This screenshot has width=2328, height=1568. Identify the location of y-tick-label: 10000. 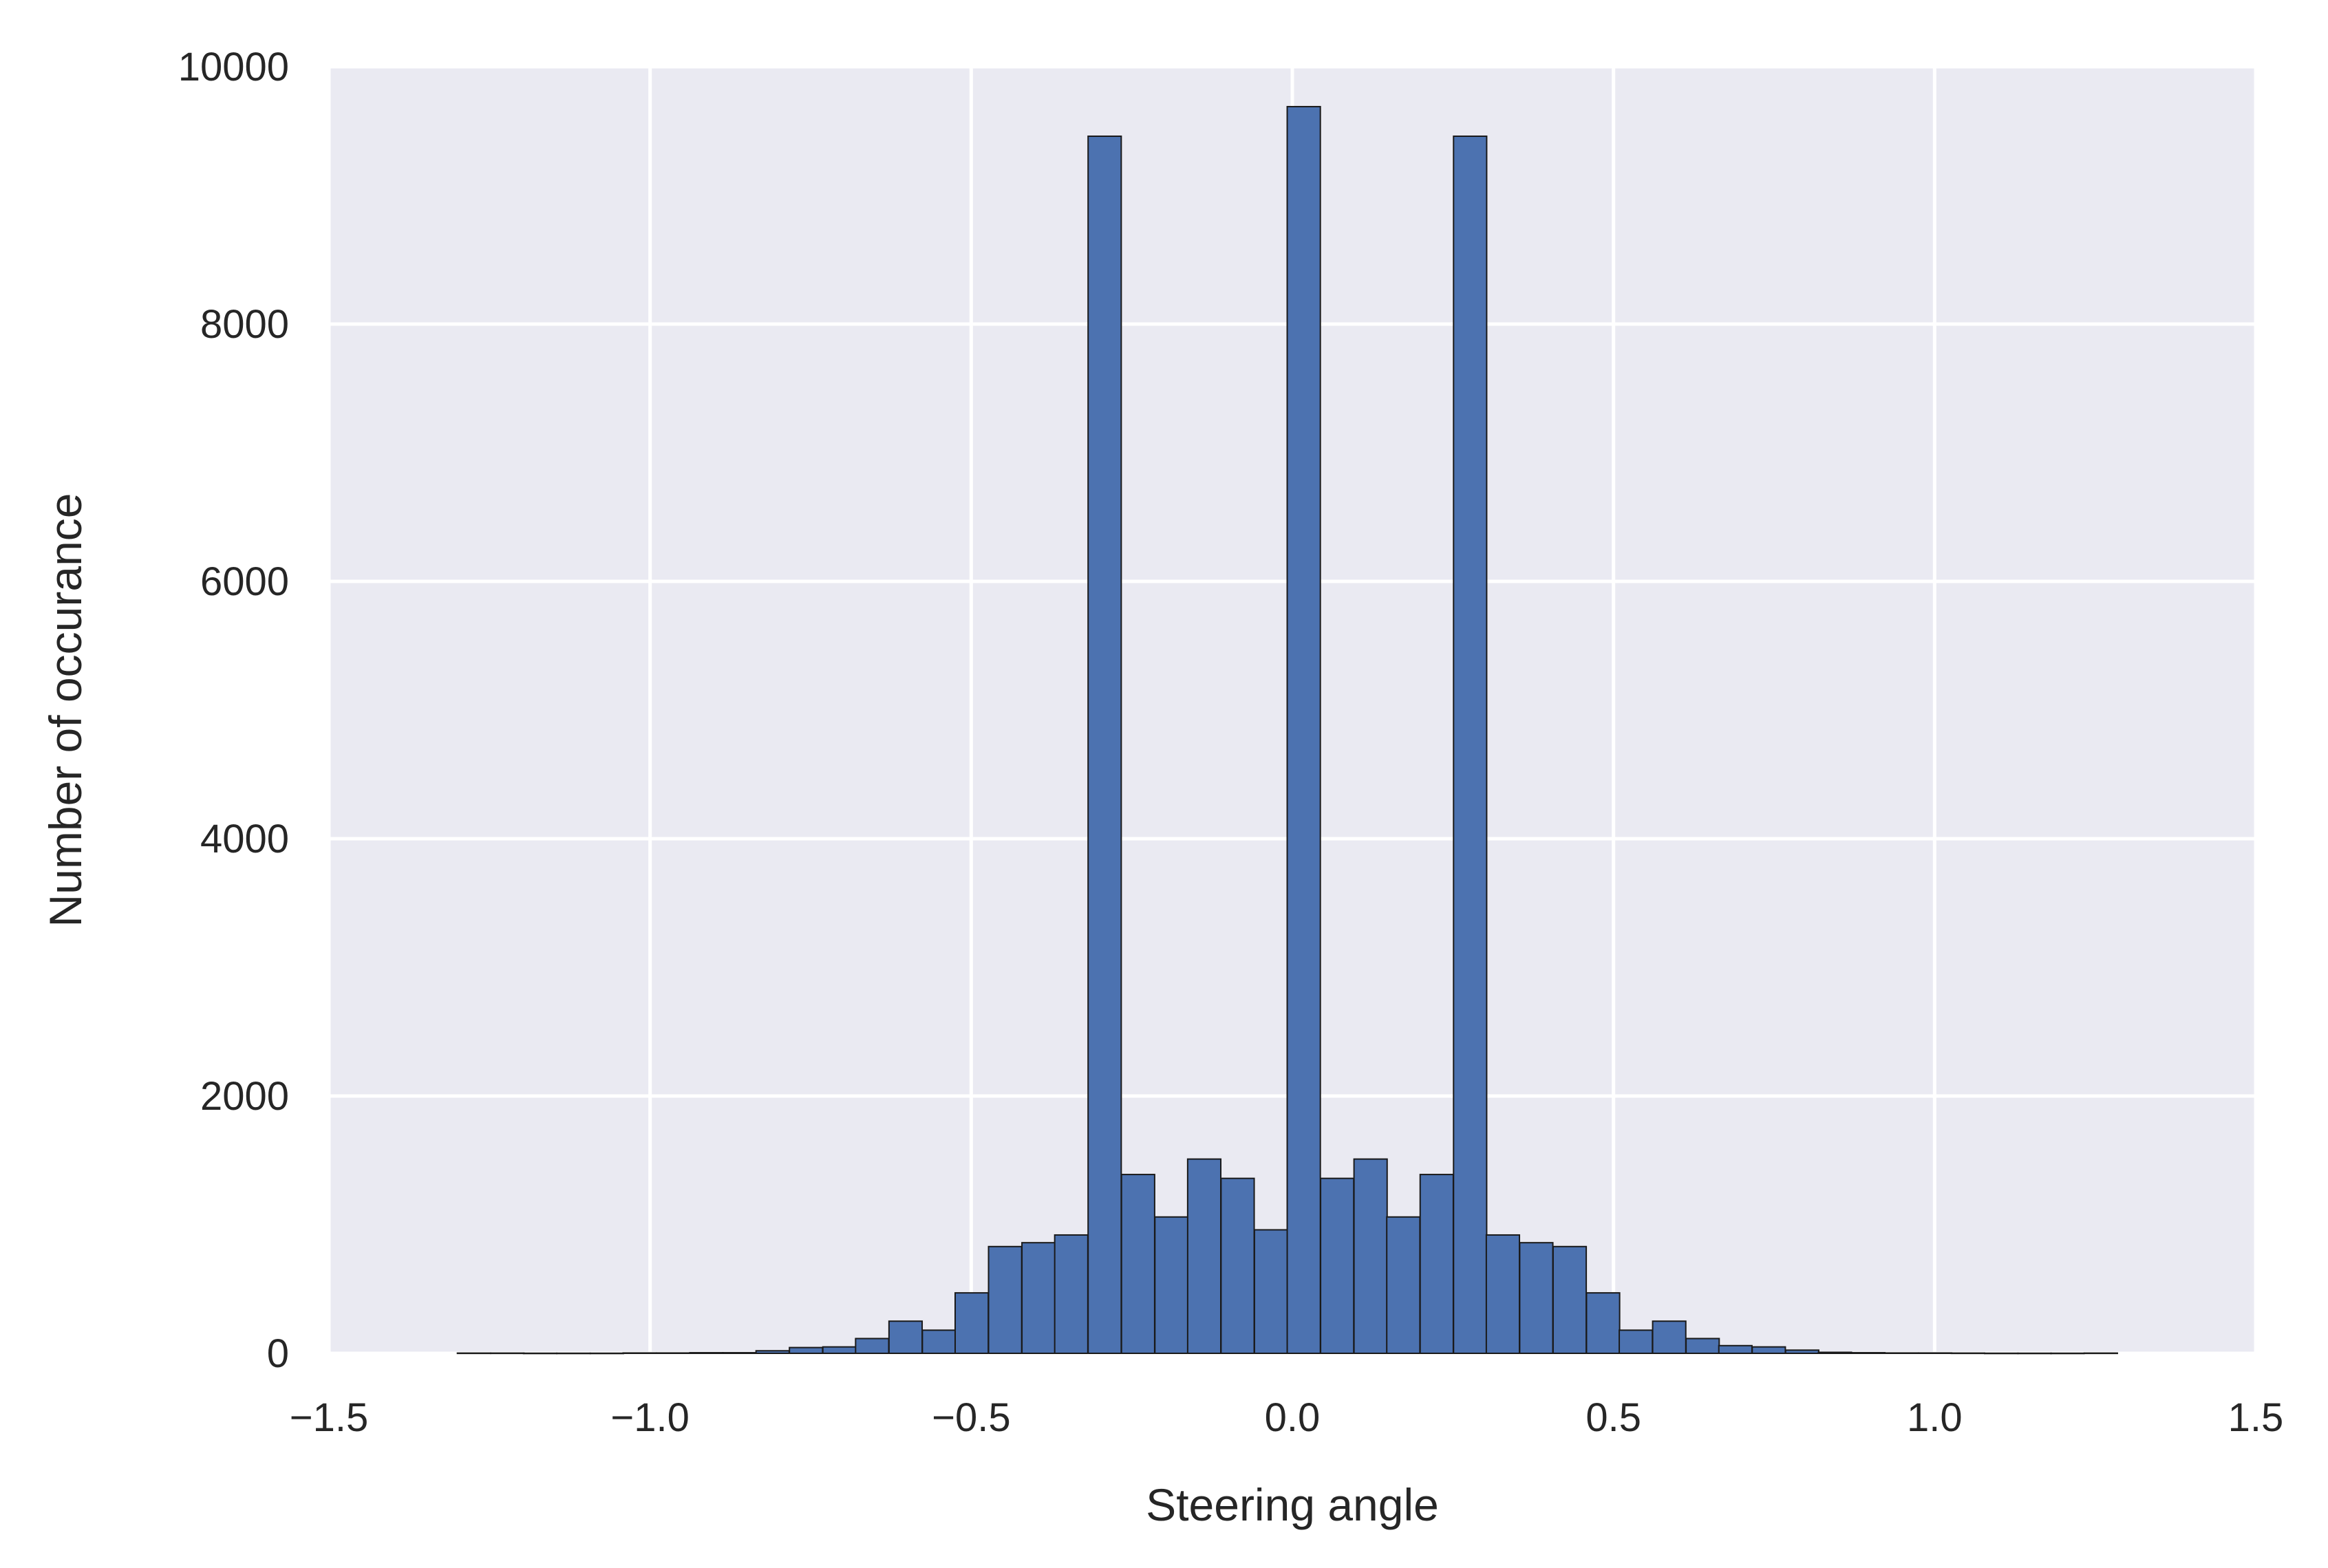
(233, 67).